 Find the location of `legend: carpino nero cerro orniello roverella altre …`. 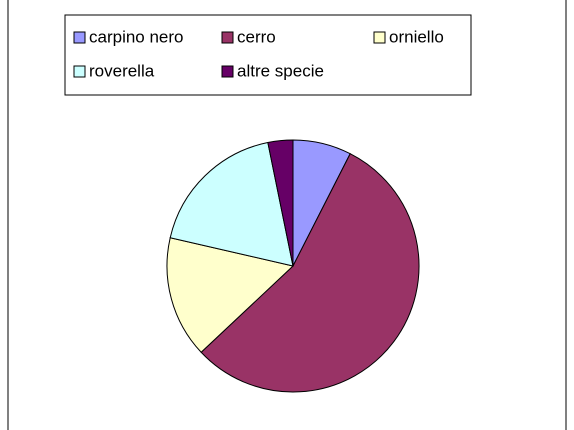

legend: carpino nero cerro orniello roverella altre … is located at coordinates (258, 53).